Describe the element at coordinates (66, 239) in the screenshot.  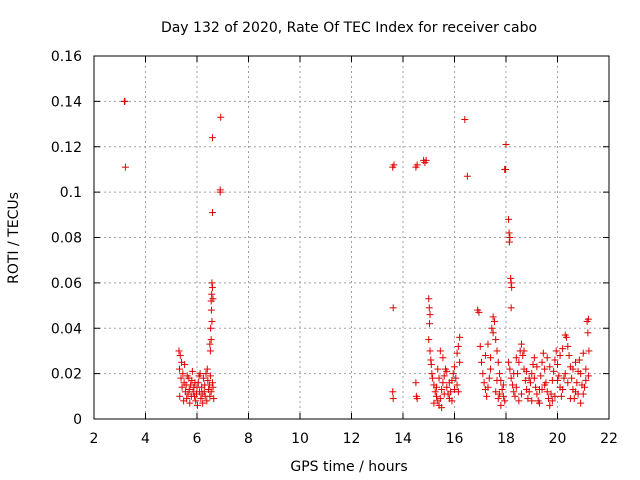
I see `y-tick-label: 0.08` at that location.